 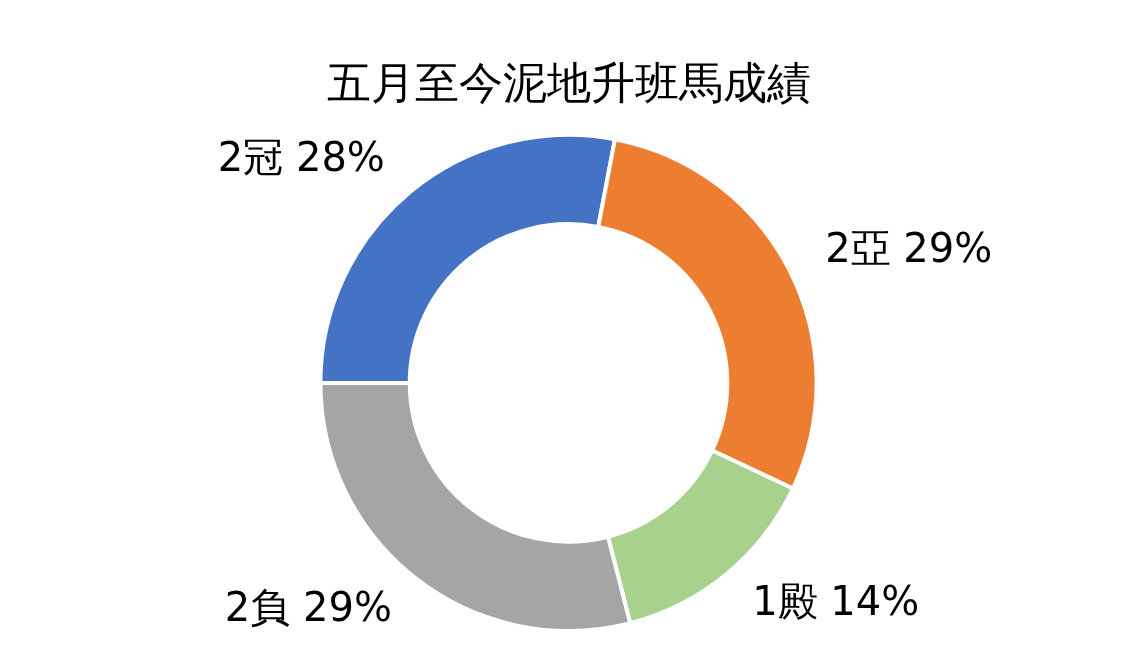 What do you see at coordinates (568, 82) in the screenshot?
I see `chart-title: 五月至今泥地升班馬成績` at bounding box center [568, 82].